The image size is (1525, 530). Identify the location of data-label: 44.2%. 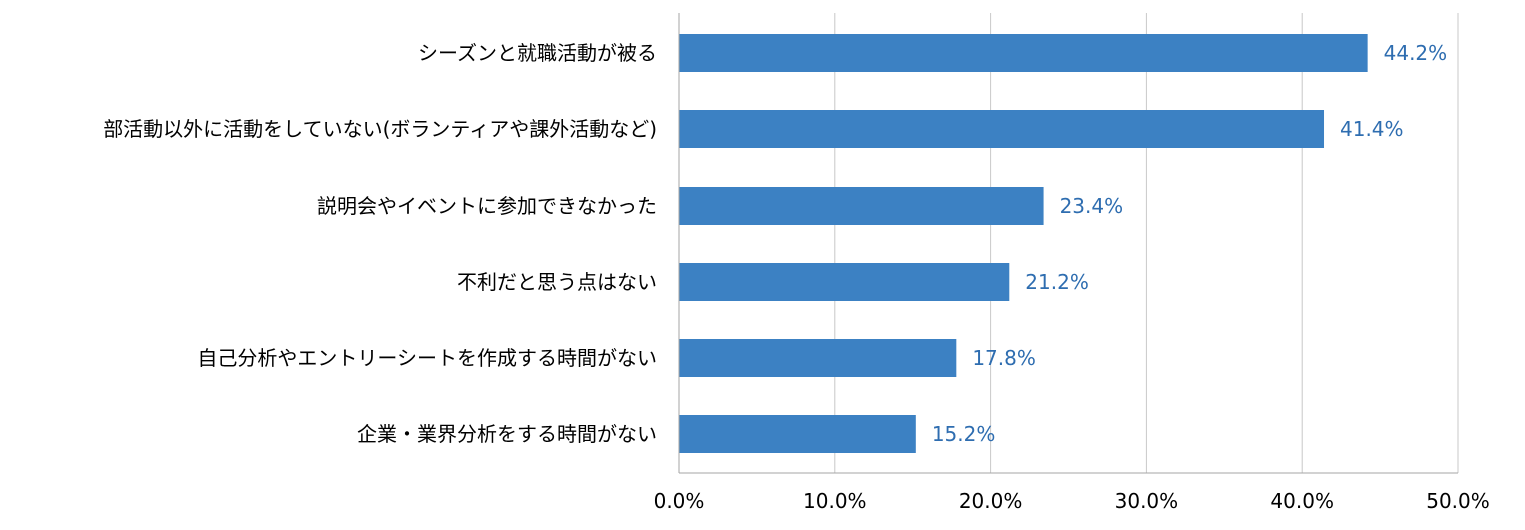
(1416, 53).